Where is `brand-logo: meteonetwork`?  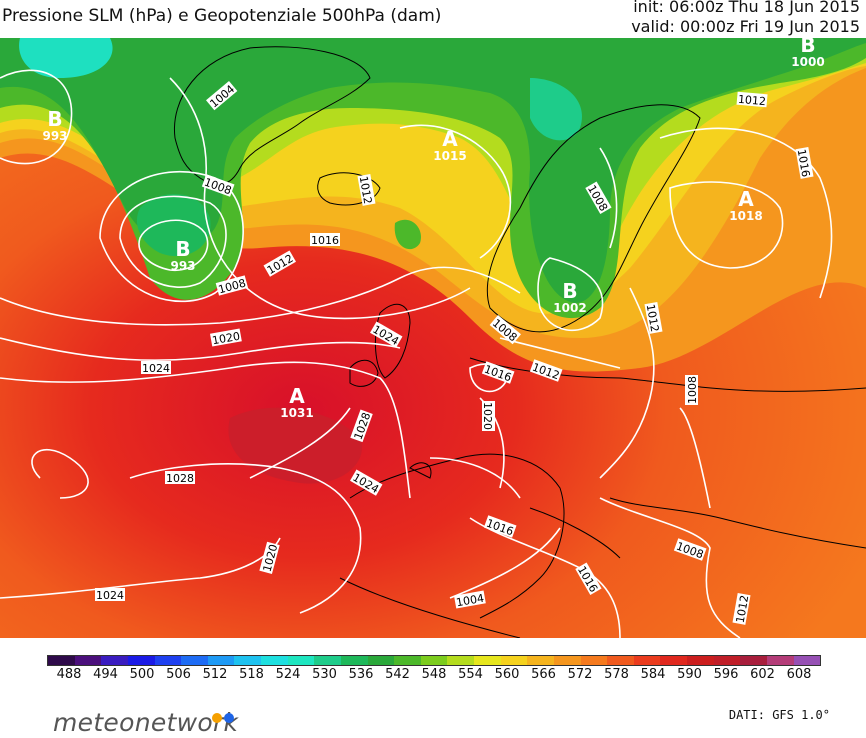
brand-logo: meteonetwork is located at coordinates (146, 722).